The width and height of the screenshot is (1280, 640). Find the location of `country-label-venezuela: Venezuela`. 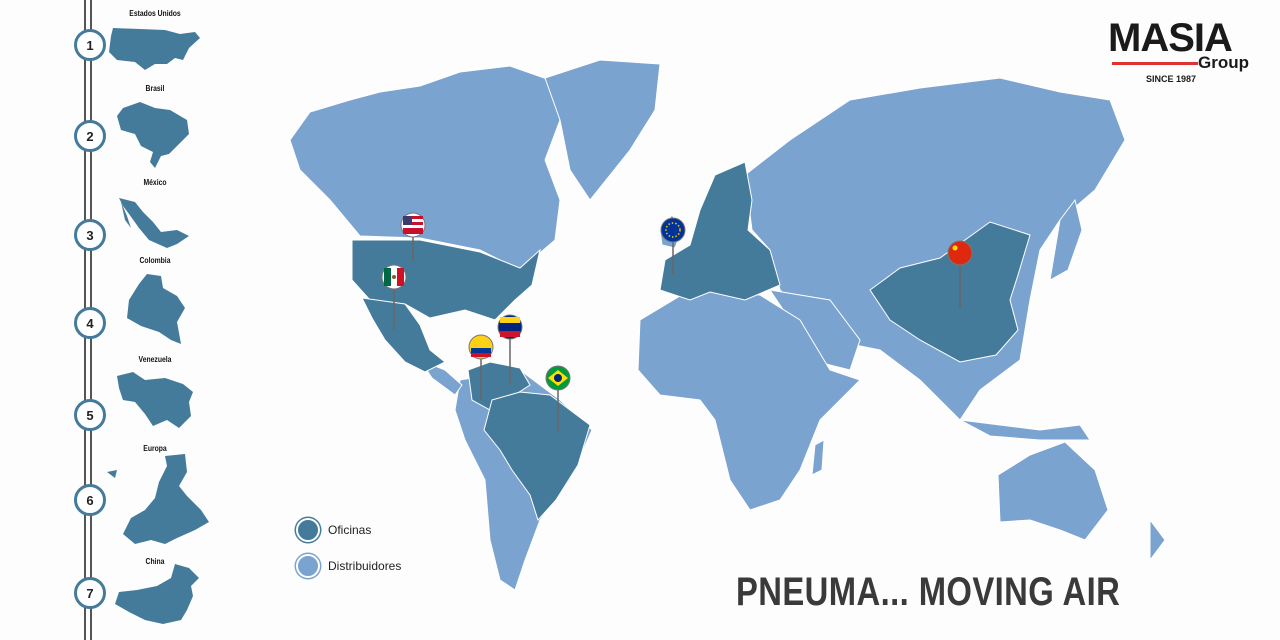

country-label-venezuela: Venezuela is located at coordinates (155, 359).